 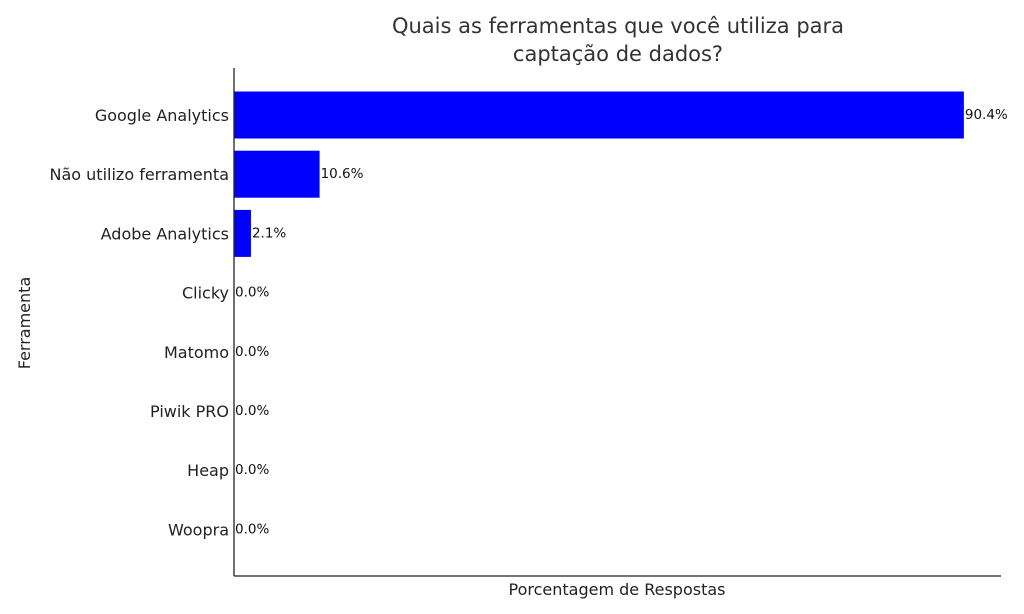 I want to click on y-tick-label: Woopra, so click(x=198, y=529).